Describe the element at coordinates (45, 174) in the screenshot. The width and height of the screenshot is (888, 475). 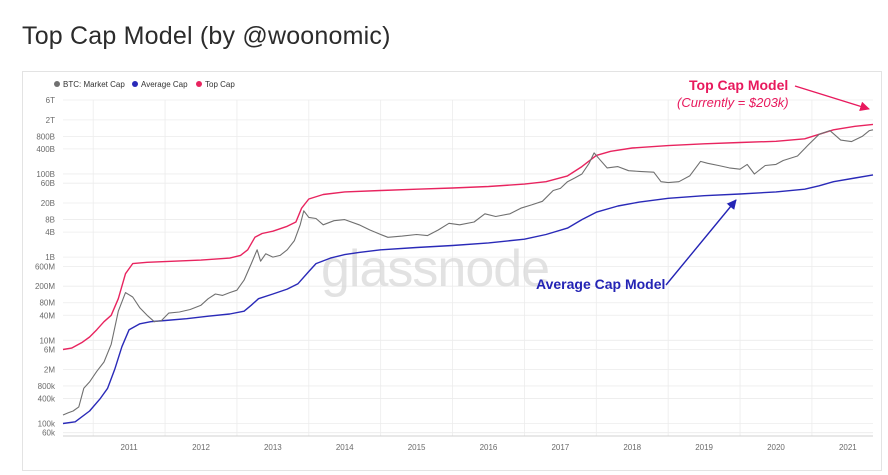
I see `y-tick-label: 100B` at that location.